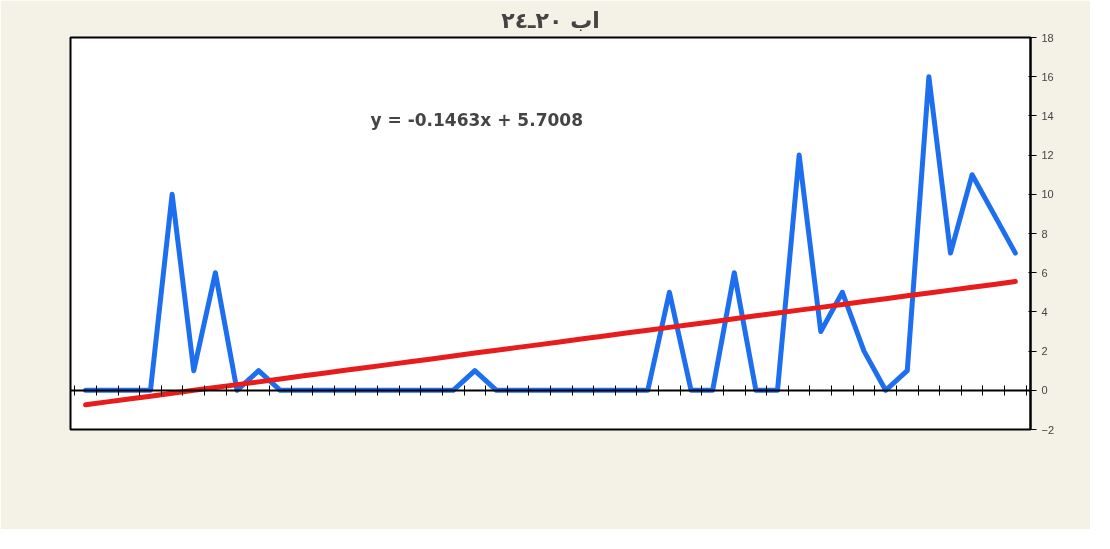  What do you see at coordinates (1044, 351) in the screenshot?
I see `y-tick-label: 2` at bounding box center [1044, 351].